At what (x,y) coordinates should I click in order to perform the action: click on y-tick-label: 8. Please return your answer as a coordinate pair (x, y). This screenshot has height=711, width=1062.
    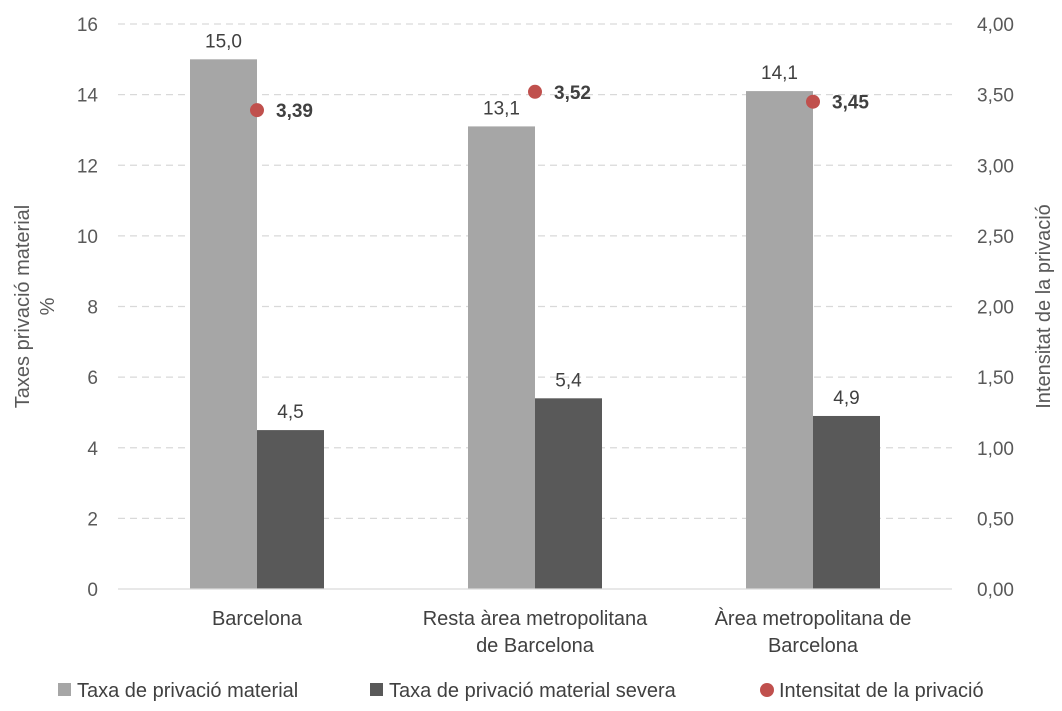
    Looking at the image, I should click on (92, 308).